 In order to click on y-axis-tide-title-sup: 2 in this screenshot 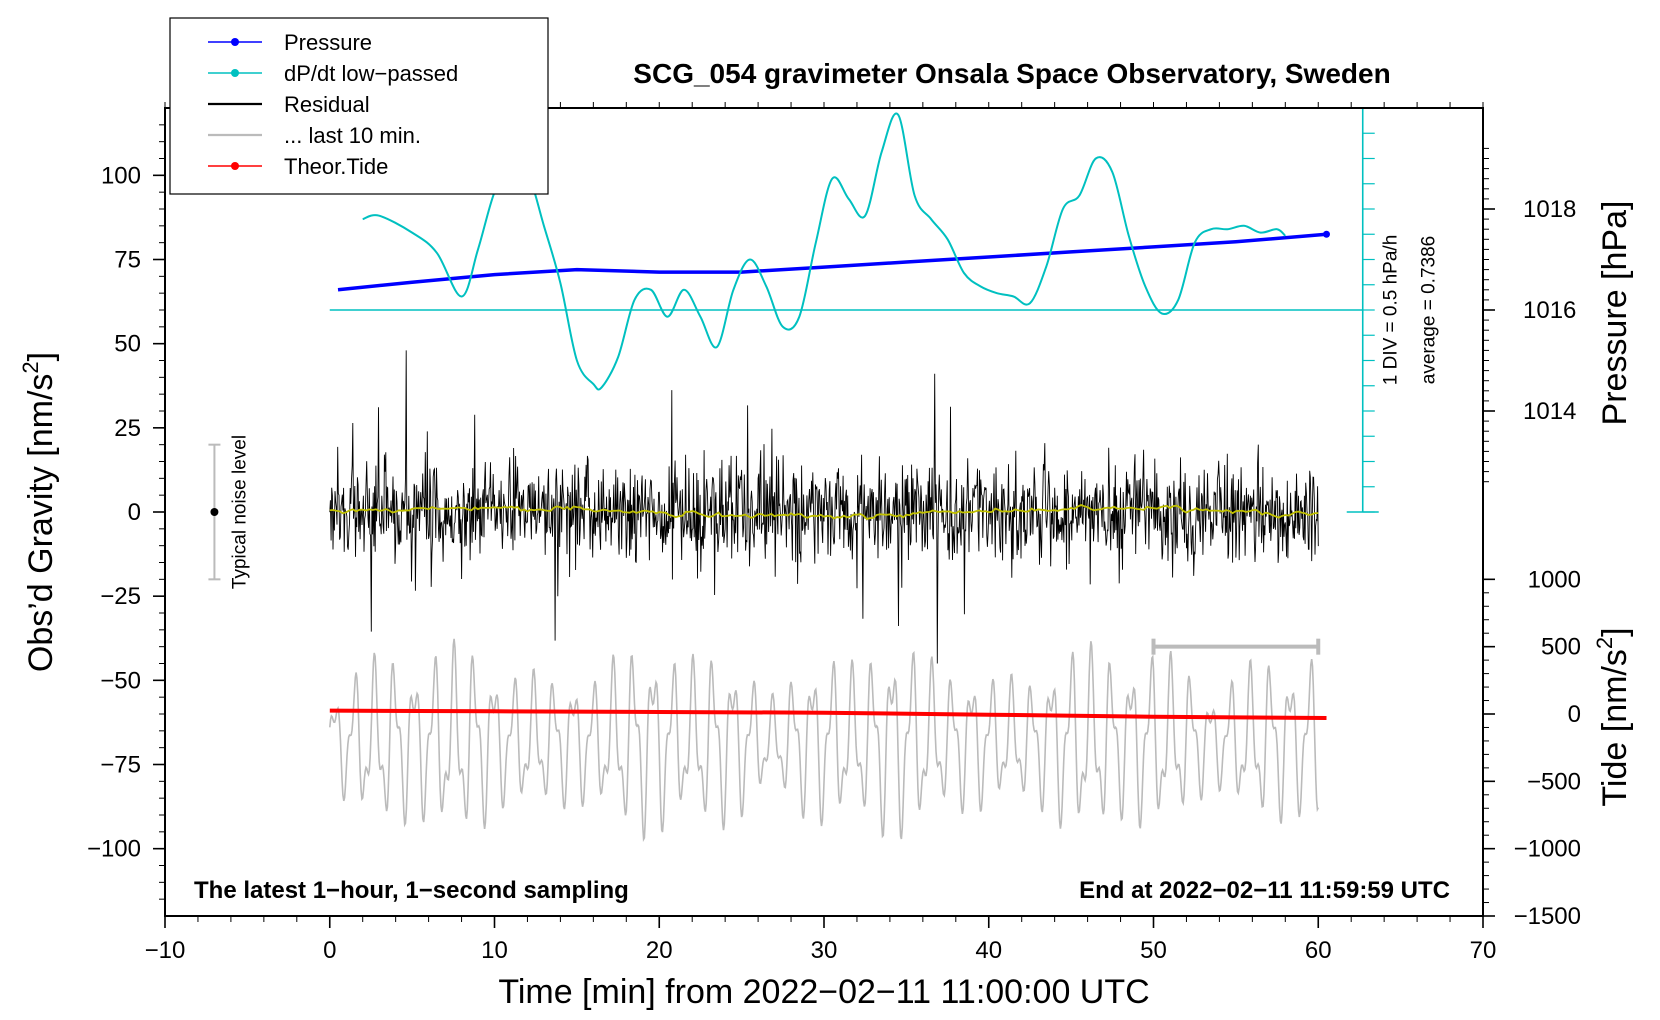, I will do `click(1604, 643)`.